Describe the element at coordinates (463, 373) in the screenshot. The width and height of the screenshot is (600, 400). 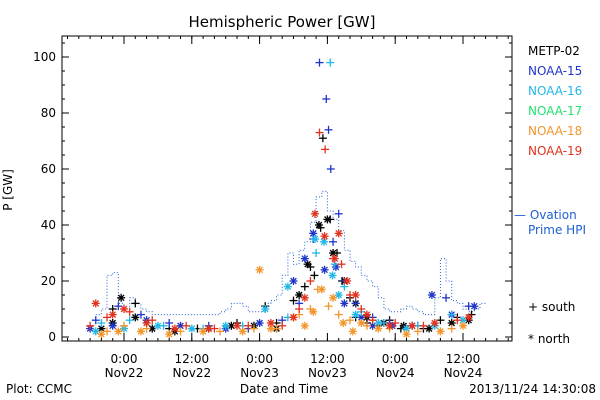
I see `x-tick-date: Nov24` at that location.